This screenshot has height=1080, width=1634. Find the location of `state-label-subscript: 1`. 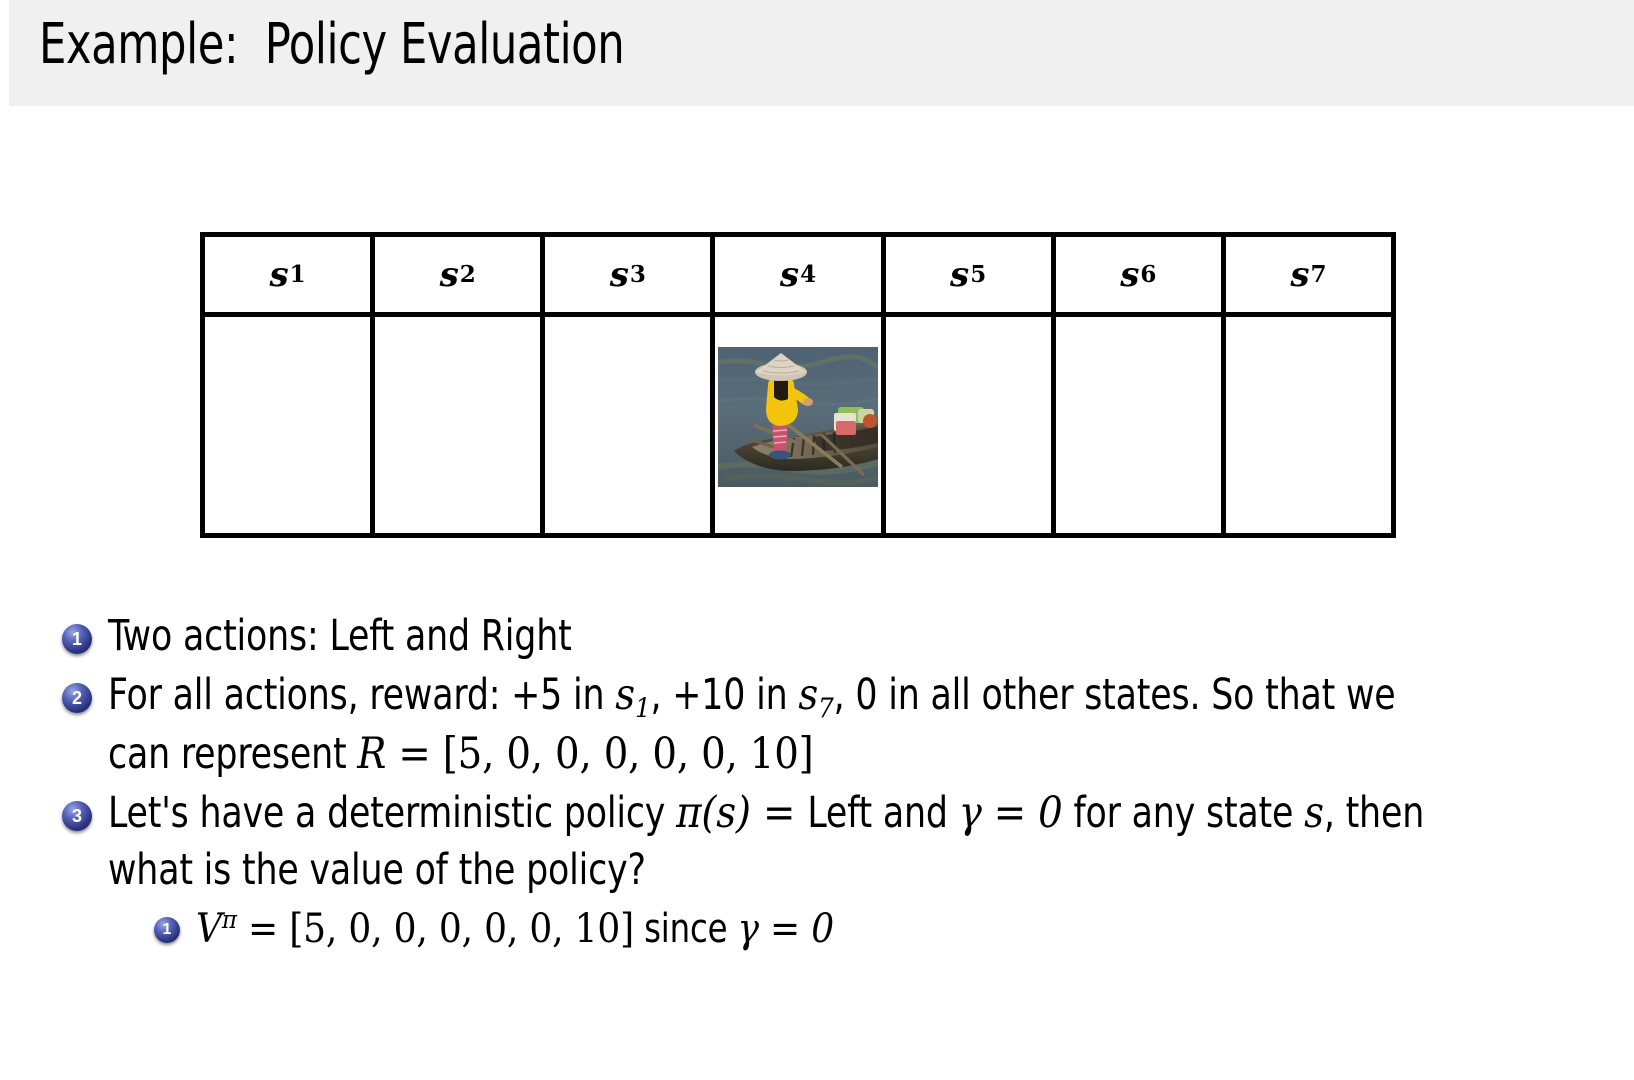

state-label-subscript: 1 is located at coordinates (297, 274).